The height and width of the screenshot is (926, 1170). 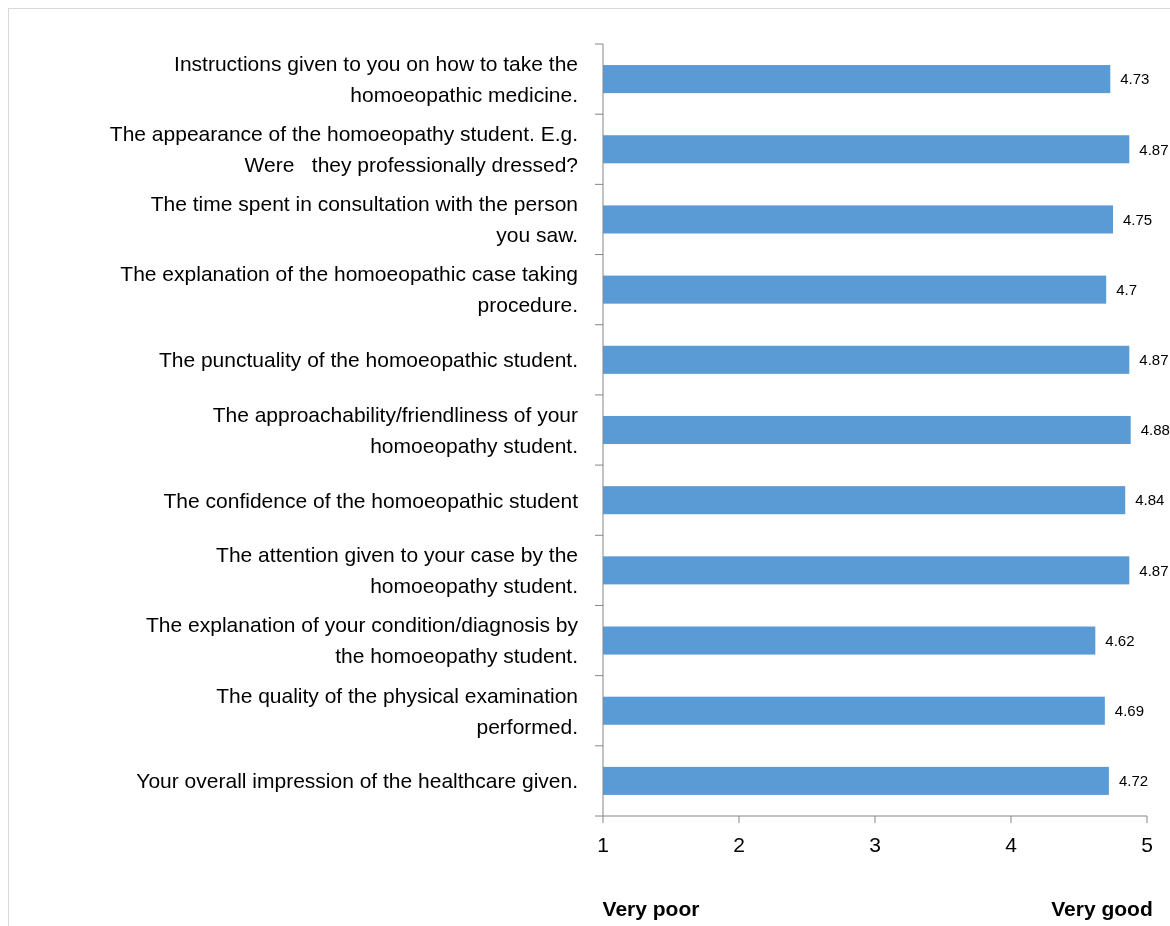 I want to click on y-tick-label: Your overall impression of the healthcare given., so click(x=357, y=781).